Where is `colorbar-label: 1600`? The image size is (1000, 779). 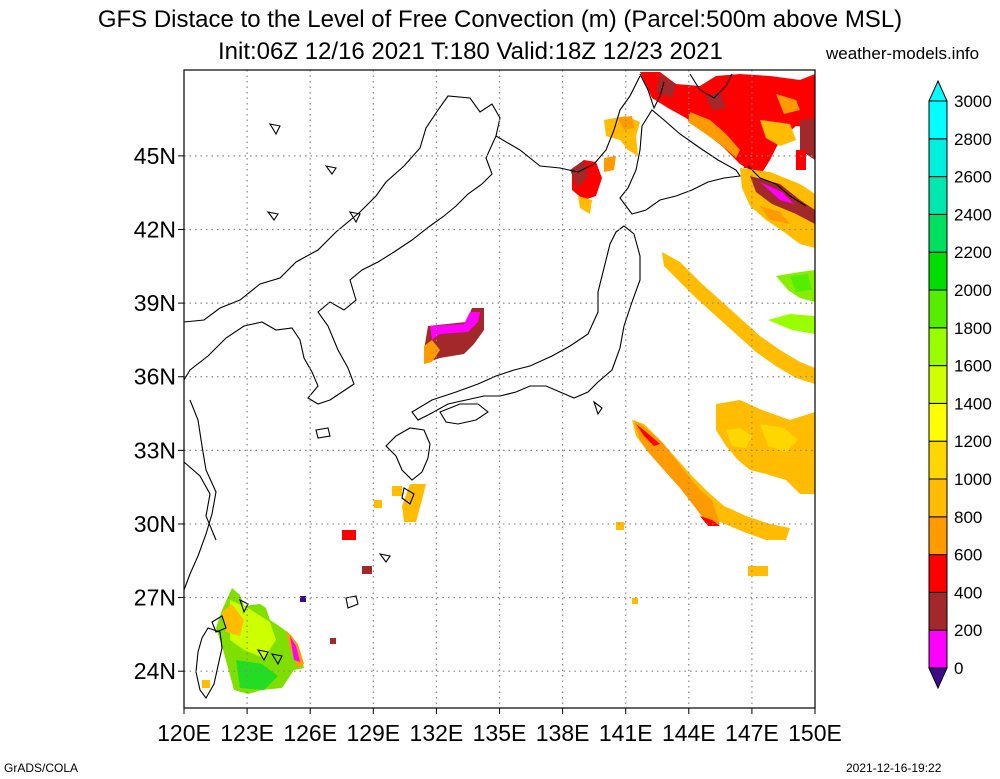 colorbar-label: 1600 is located at coordinates (973, 366).